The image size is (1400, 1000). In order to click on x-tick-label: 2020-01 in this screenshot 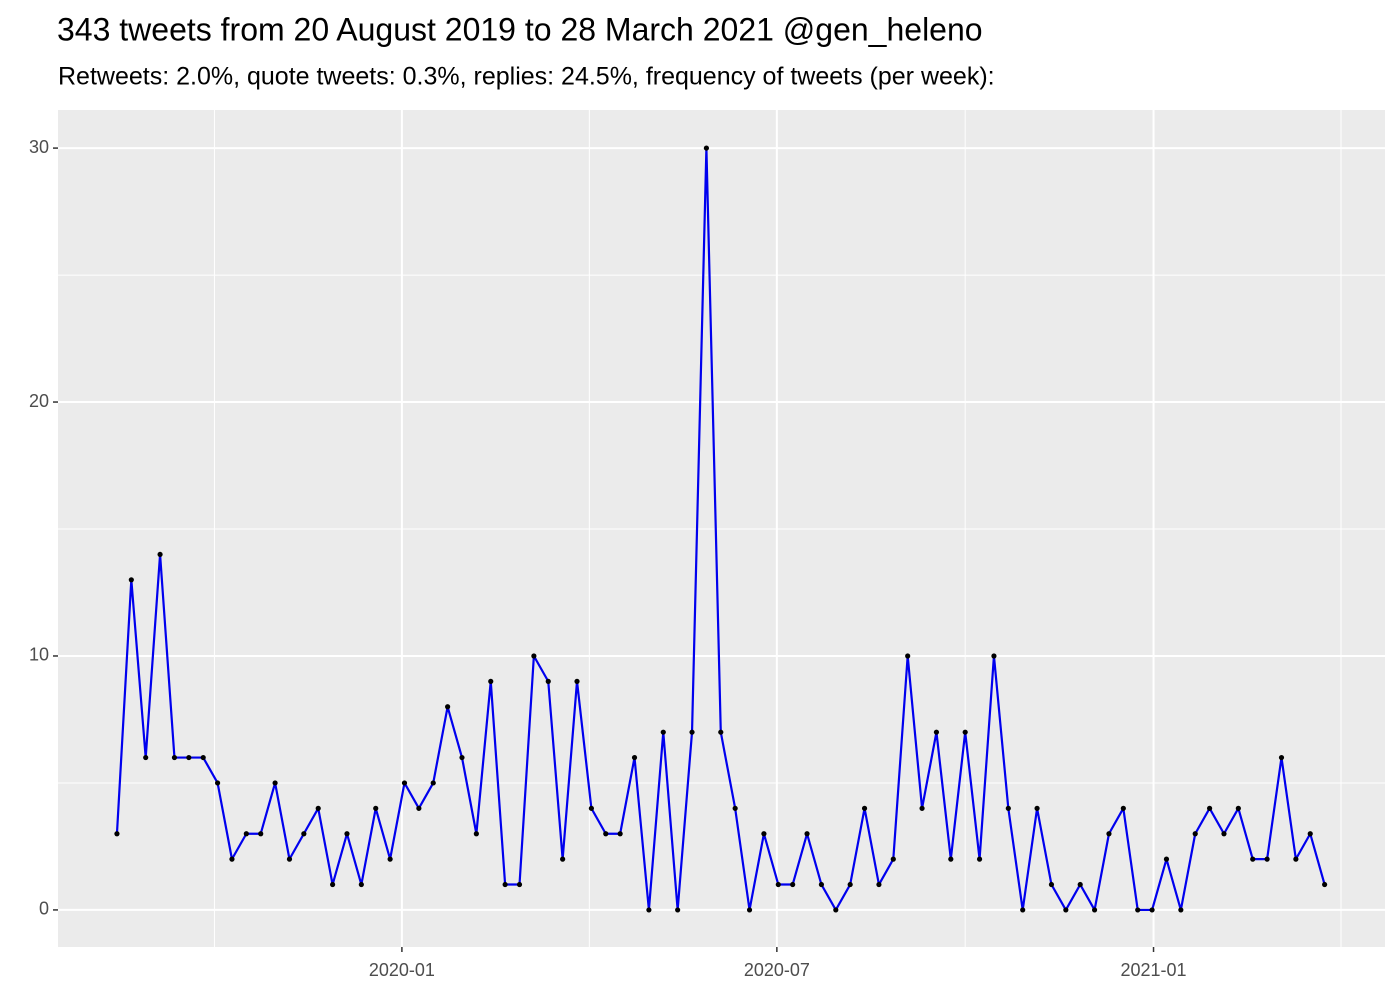, I will do `click(402, 970)`.